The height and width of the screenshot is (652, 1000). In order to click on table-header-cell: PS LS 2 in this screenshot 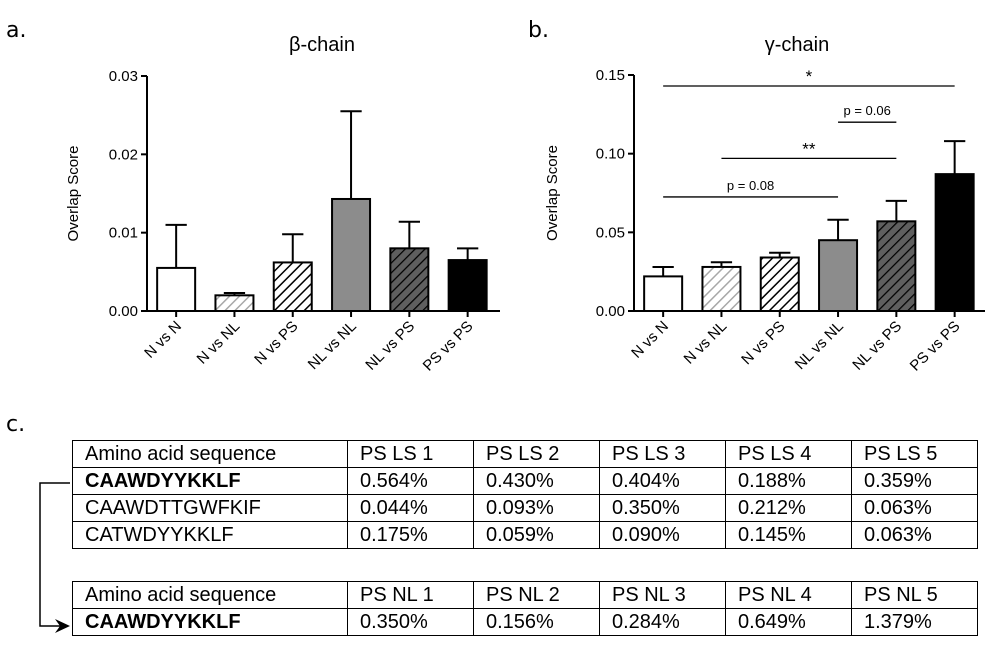, I will do `click(536, 454)`.